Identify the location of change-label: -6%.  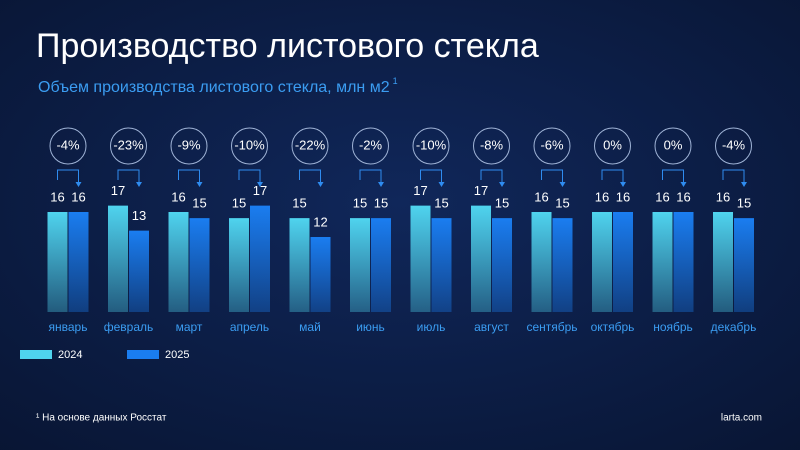
(552, 144).